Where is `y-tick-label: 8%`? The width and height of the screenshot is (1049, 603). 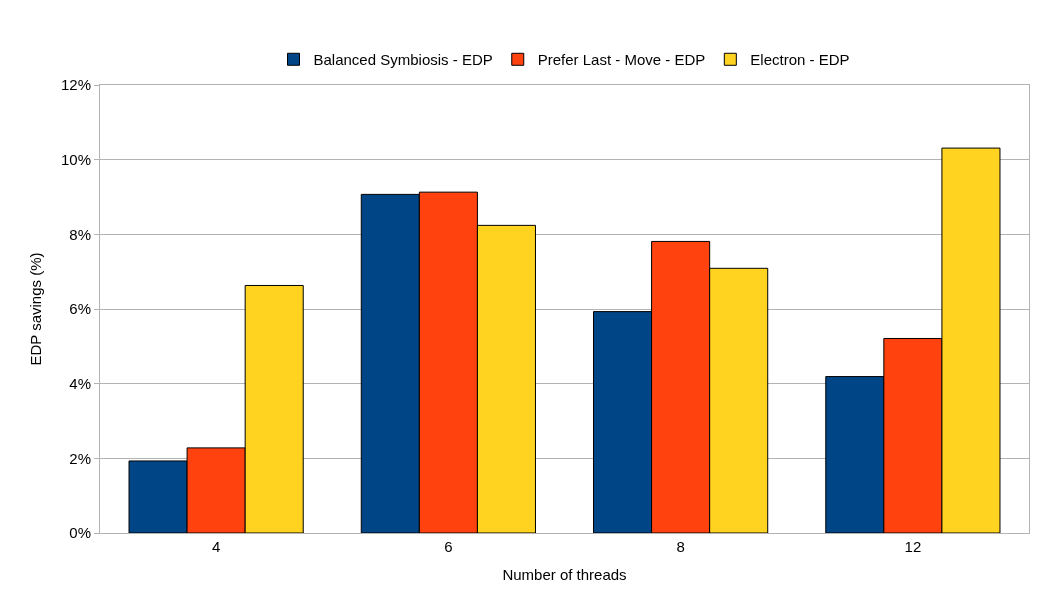
y-tick-label: 8% is located at coordinates (80, 234).